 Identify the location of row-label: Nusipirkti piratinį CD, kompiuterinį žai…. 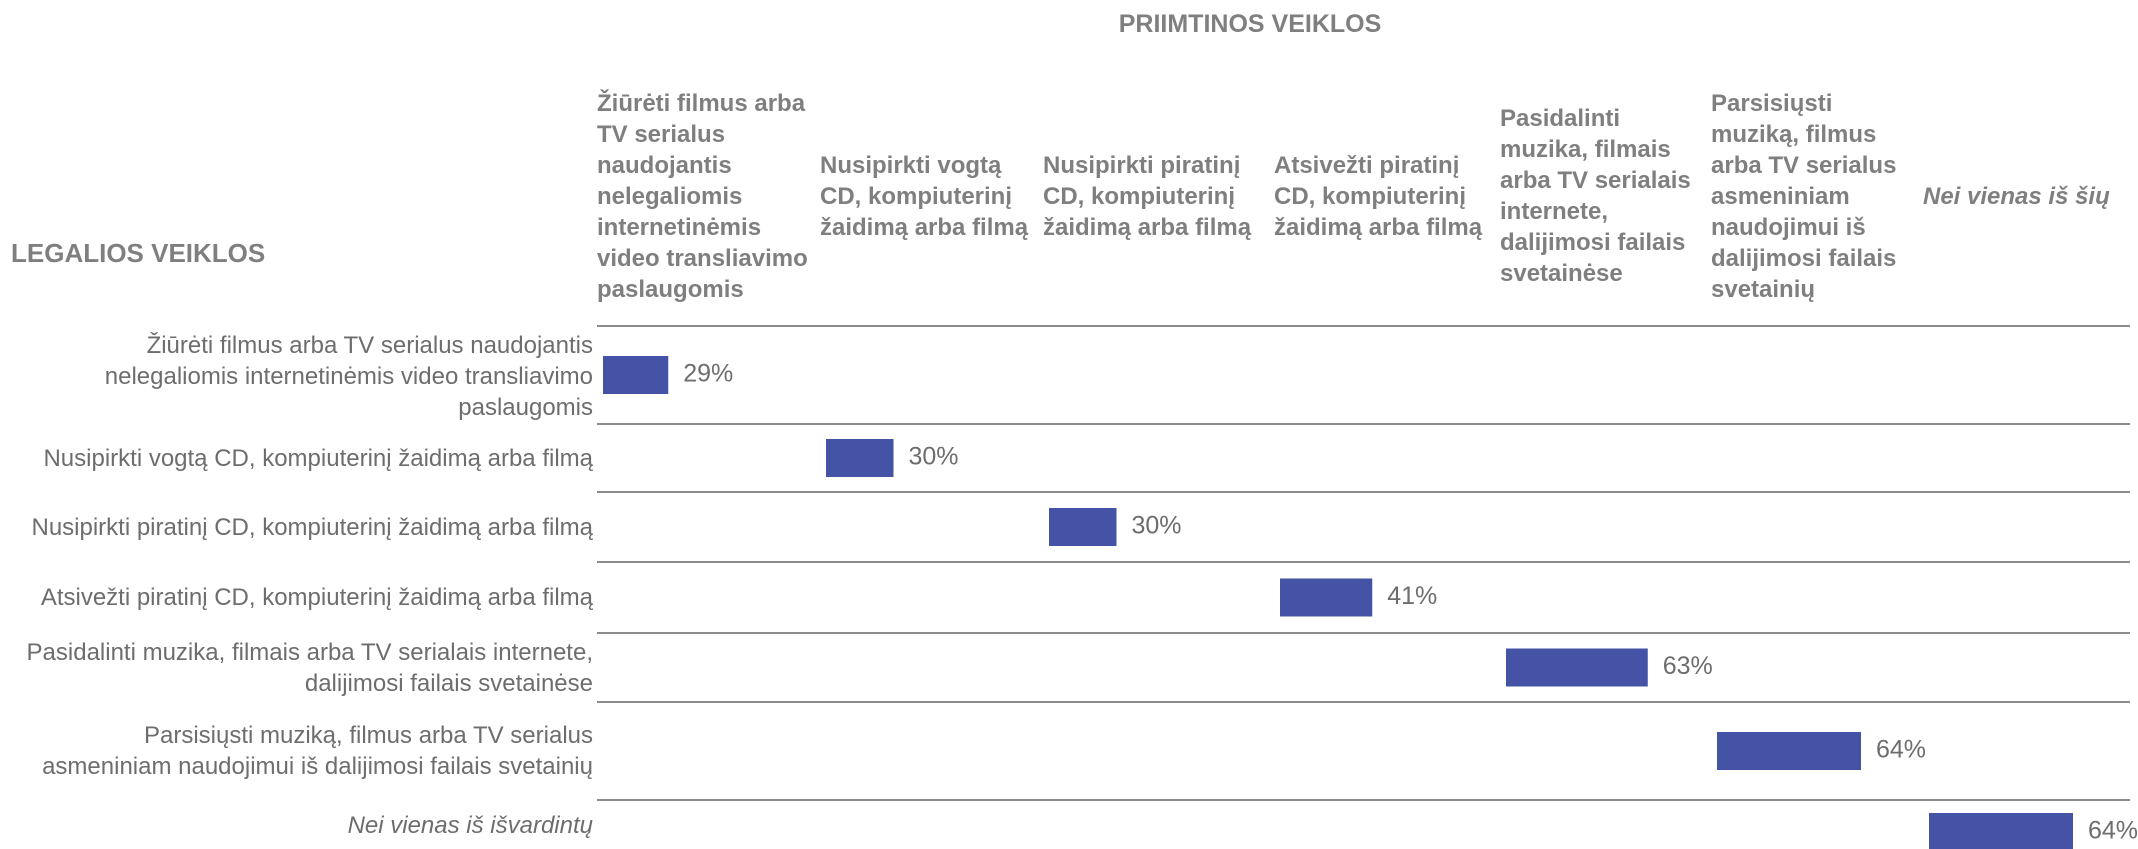
(312, 527).